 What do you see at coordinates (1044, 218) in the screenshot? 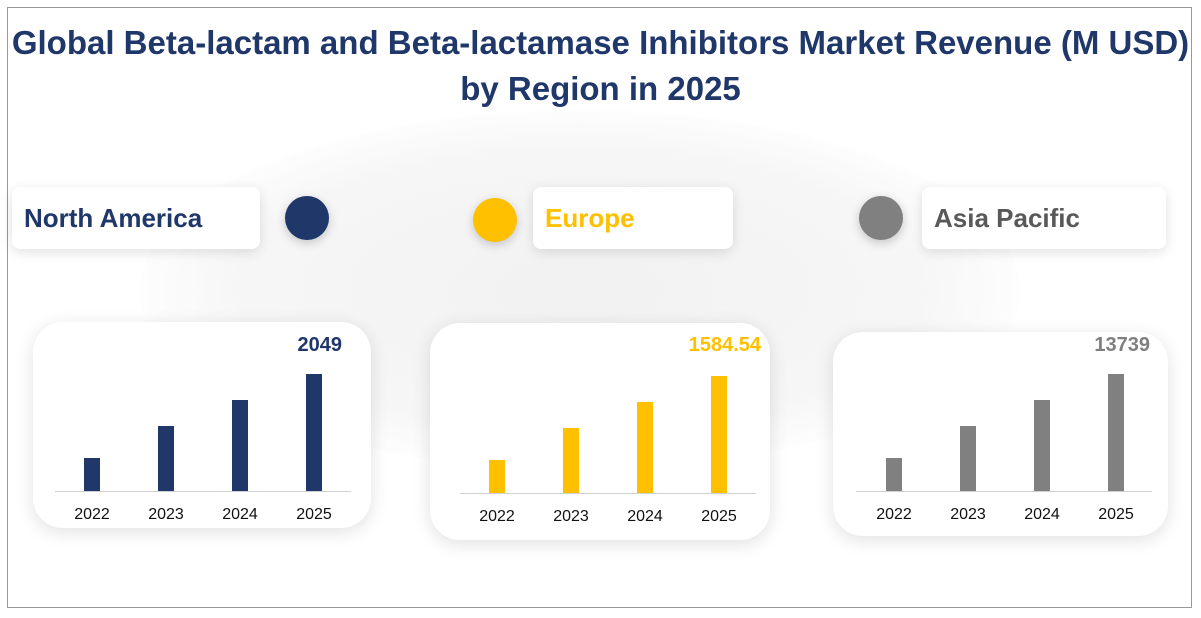
I see `asia-pacific-label: Asia Pacific` at bounding box center [1044, 218].